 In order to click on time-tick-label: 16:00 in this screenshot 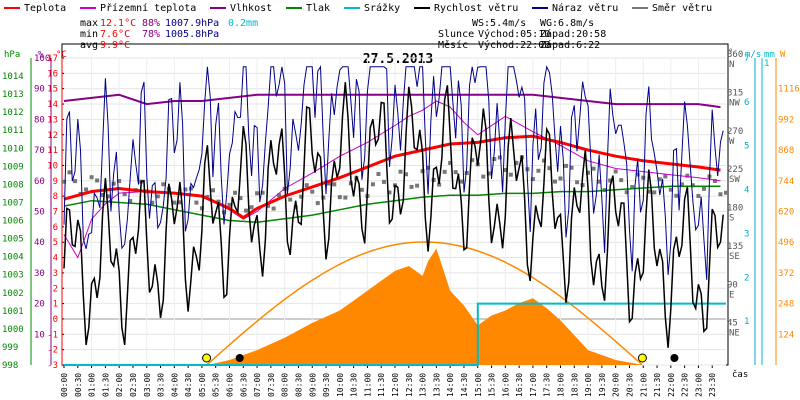, I will do `click(505, 385)`.